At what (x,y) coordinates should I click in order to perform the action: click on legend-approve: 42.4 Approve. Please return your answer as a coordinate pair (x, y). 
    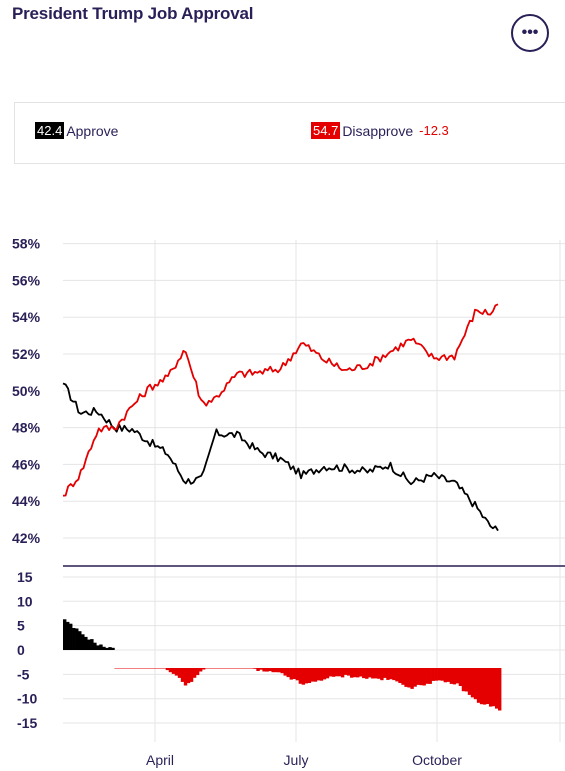
    Looking at the image, I should click on (76, 130).